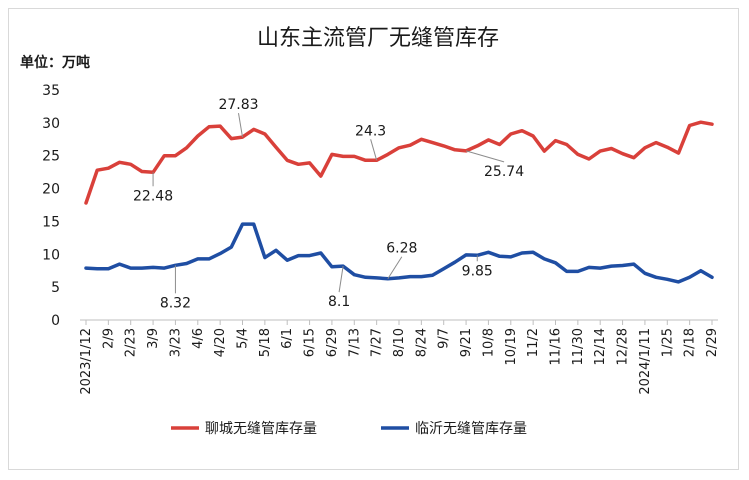 This screenshot has height=480, width=749. Describe the element at coordinates (238, 105) in the screenshot. I see `data-label: 27.83` at that location.